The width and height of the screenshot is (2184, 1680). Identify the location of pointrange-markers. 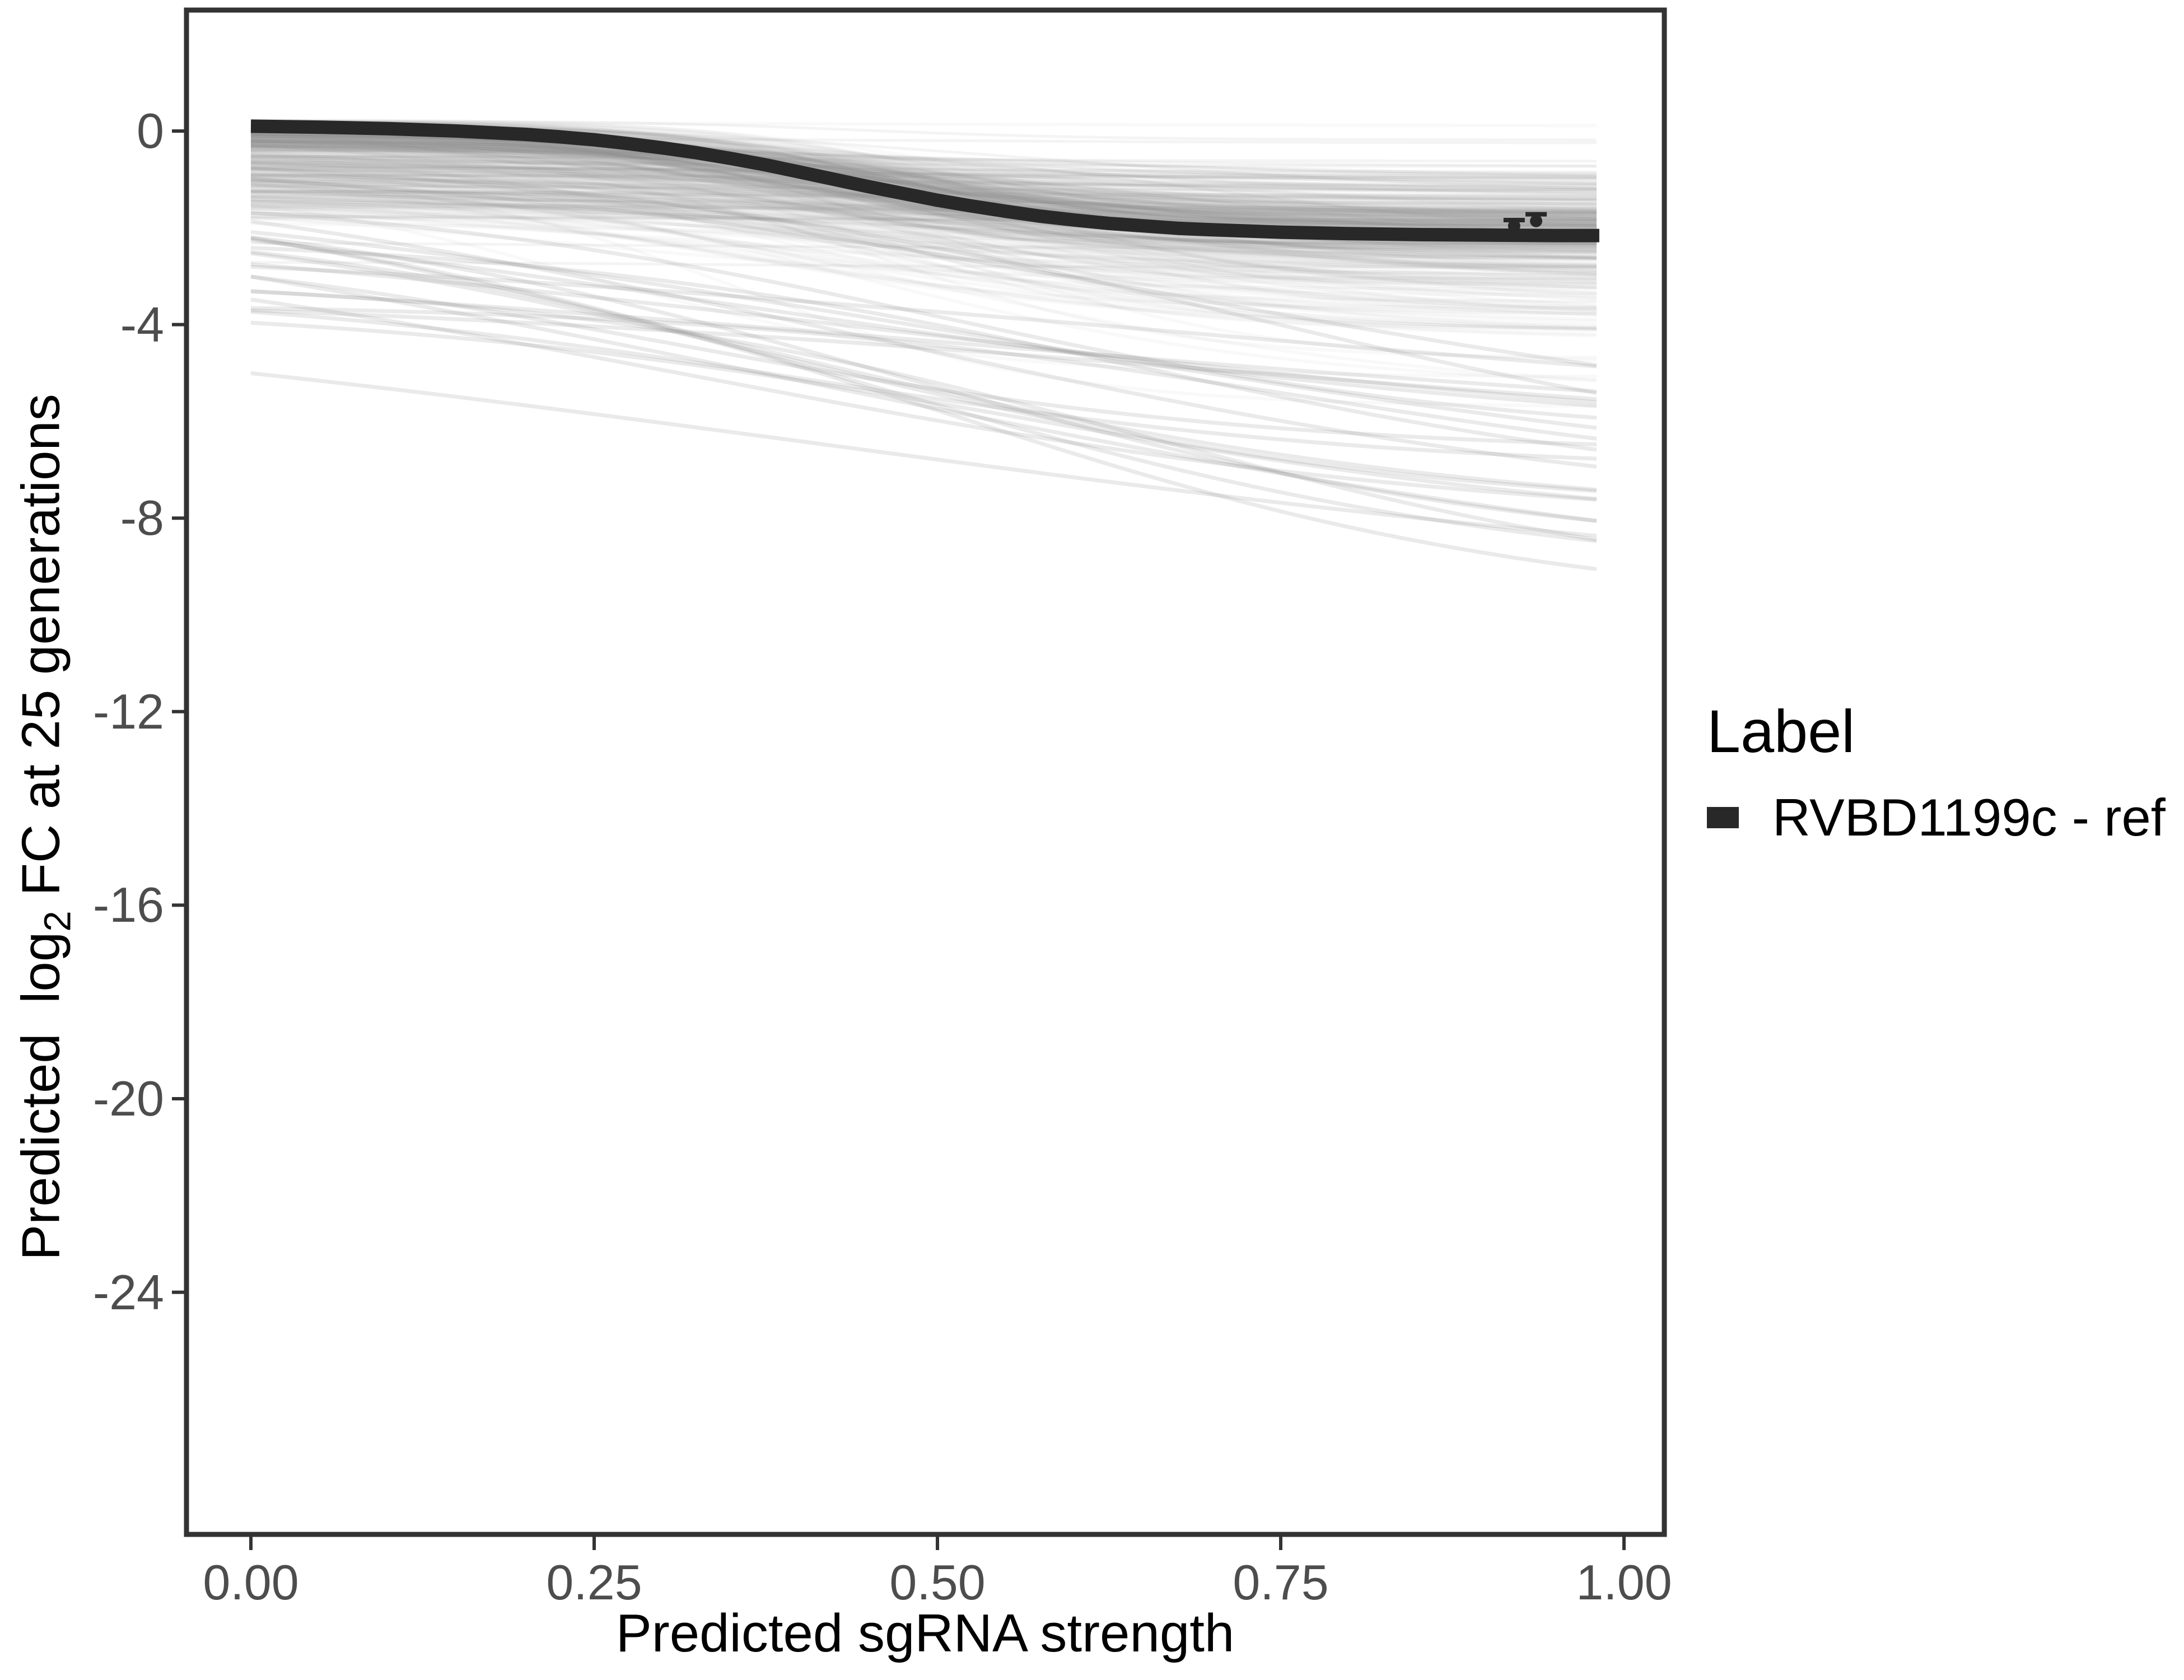
(1525, 222).